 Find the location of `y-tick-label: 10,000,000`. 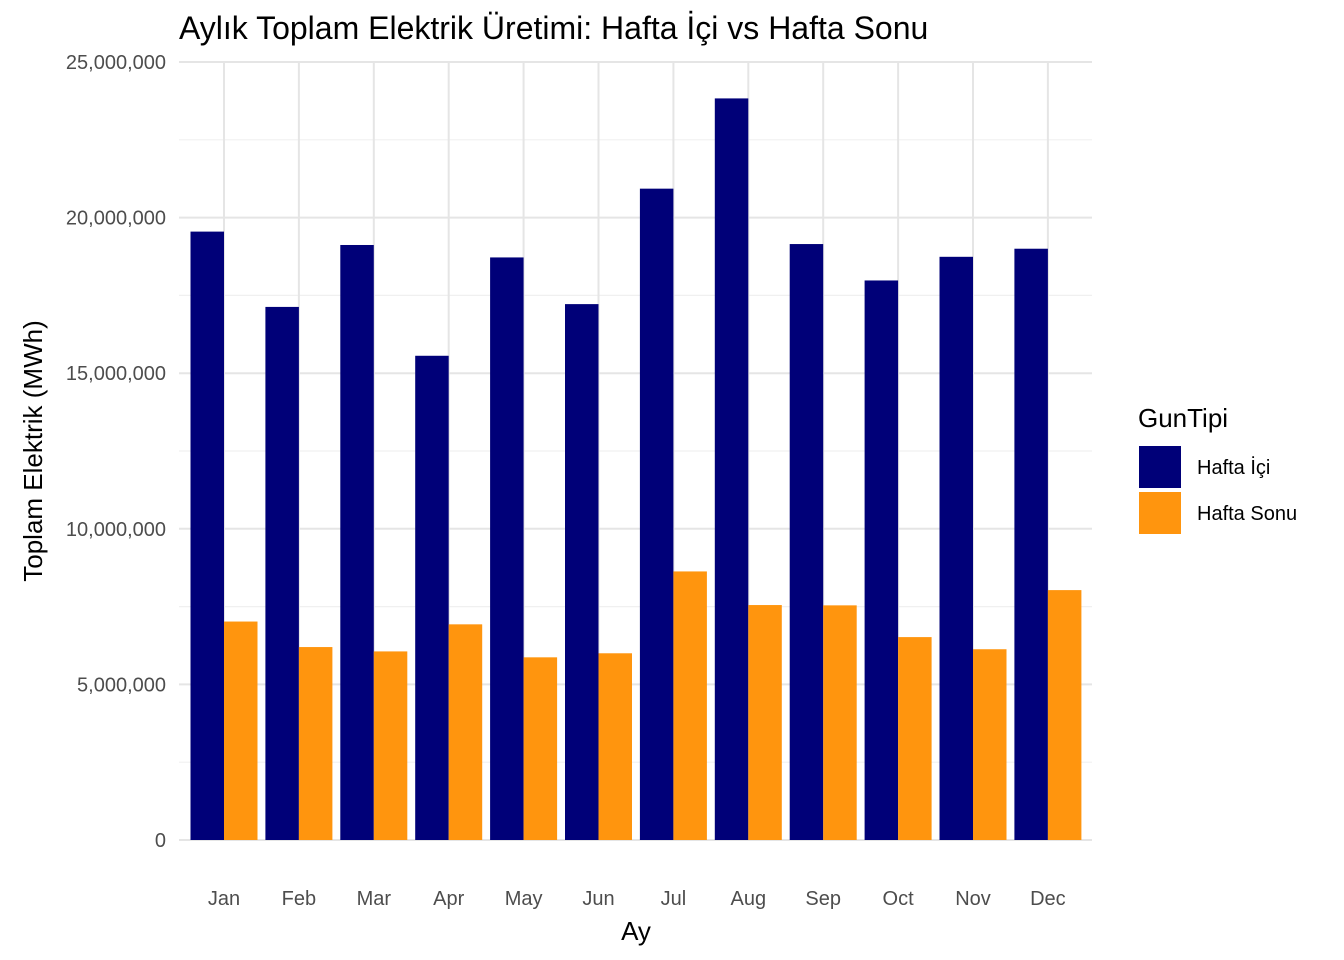

y-tick-label: 10,000,000 is located at coordinates (116, 530).